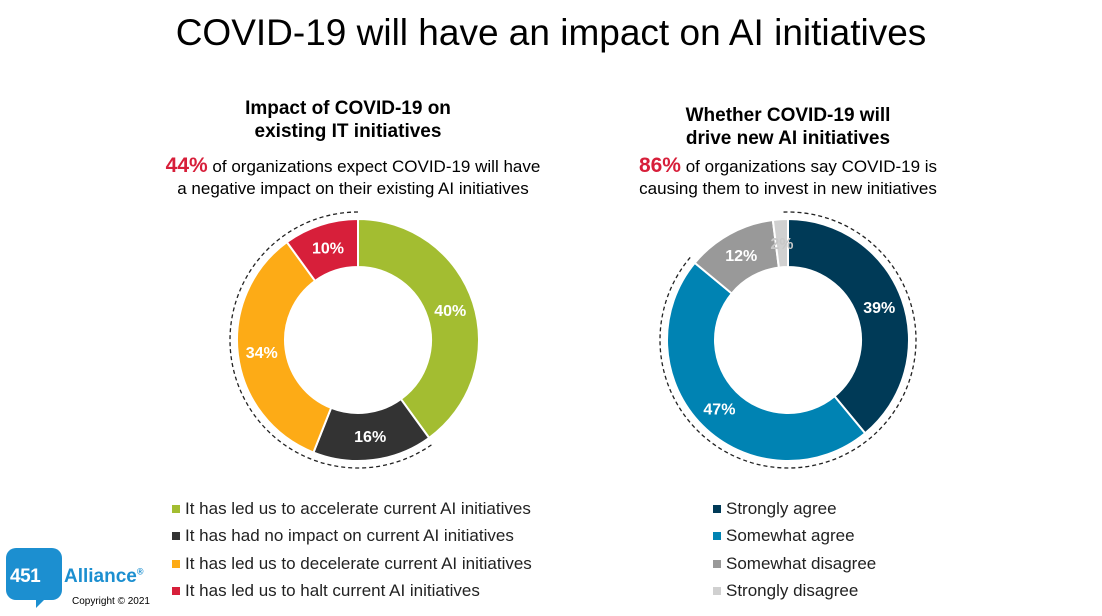  Describe the element at coordinates (42, 602) in the screenshot. I see `logo-bubble-tail` at that location.